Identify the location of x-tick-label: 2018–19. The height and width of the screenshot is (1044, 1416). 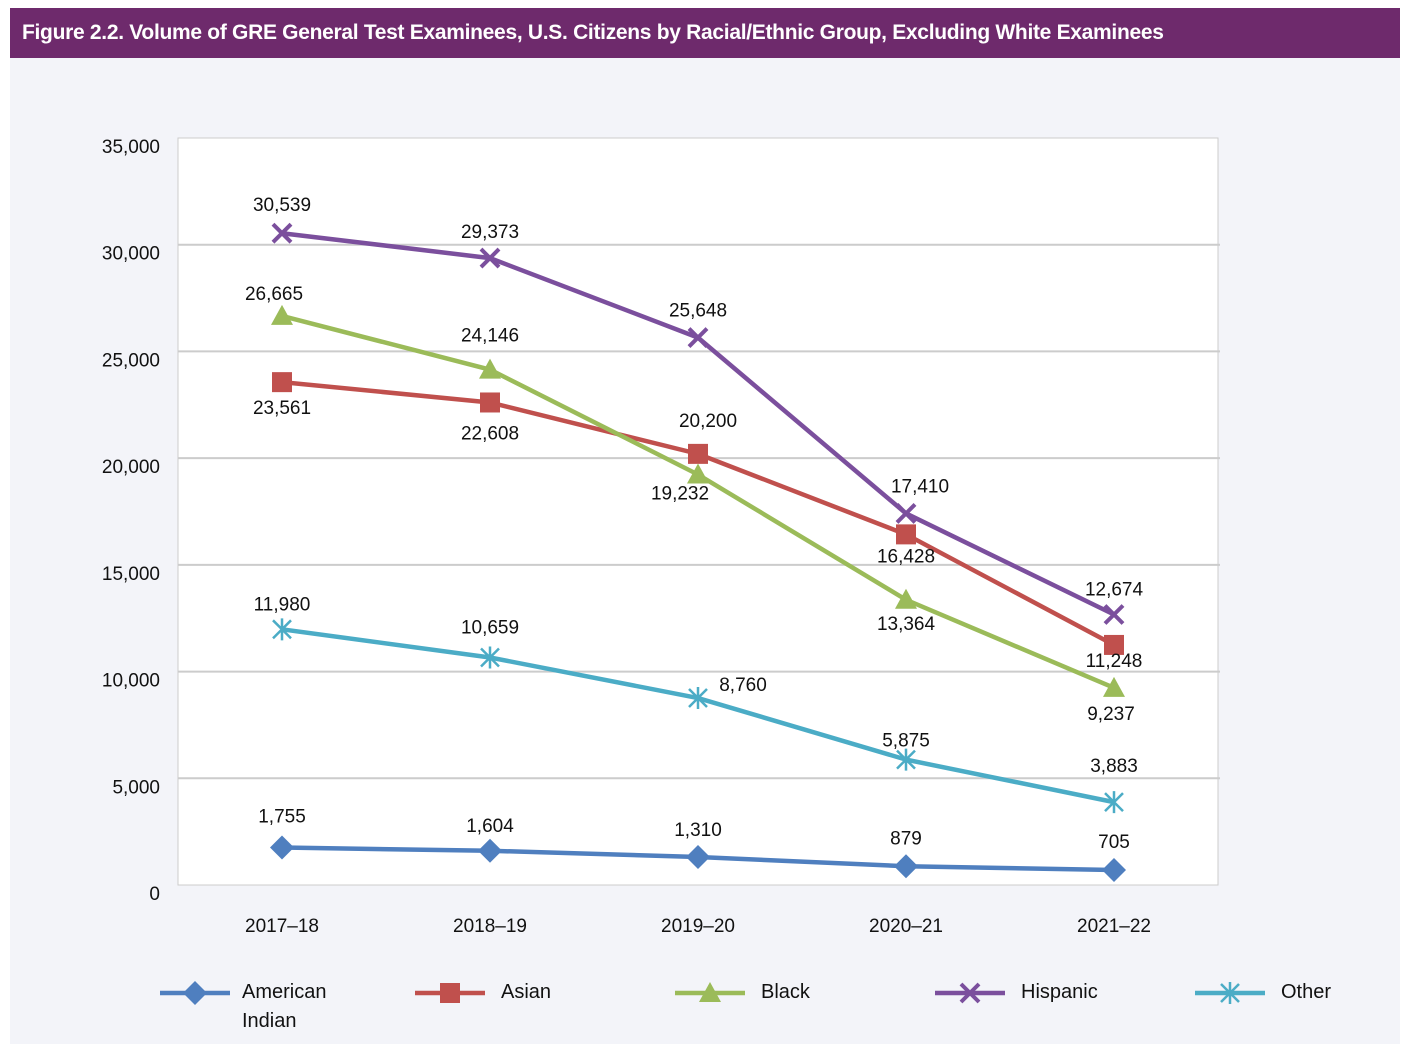
(490, 926).